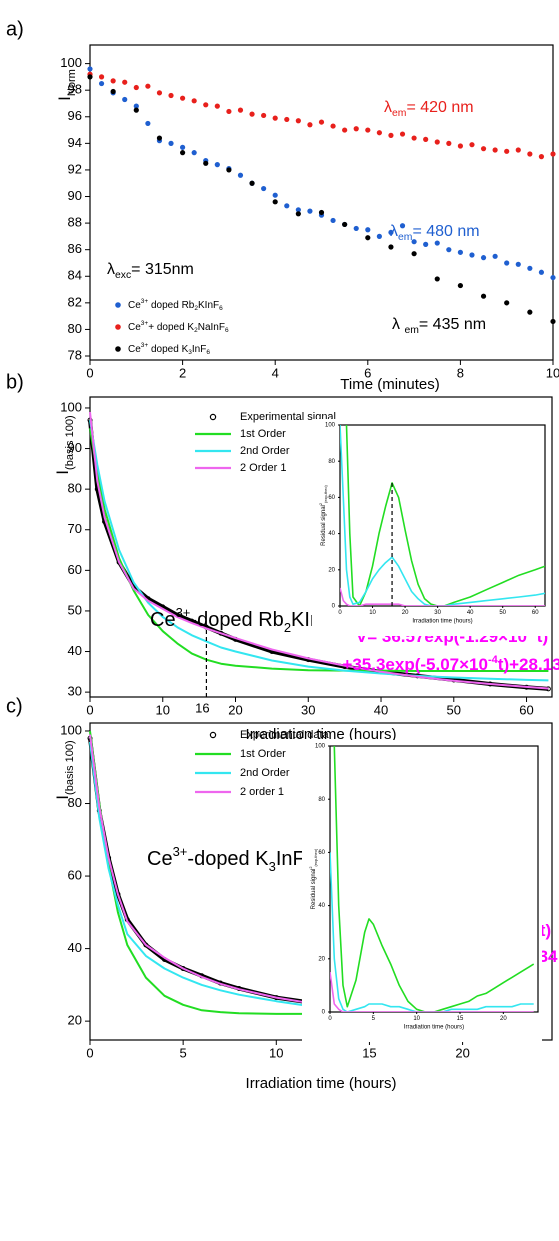 Image resolution: width=559 pixels, height=1241 pixels. Describe the element at coordinates (183, 1053) in the screenshot. I see `x-tick-label: 5` at that location.